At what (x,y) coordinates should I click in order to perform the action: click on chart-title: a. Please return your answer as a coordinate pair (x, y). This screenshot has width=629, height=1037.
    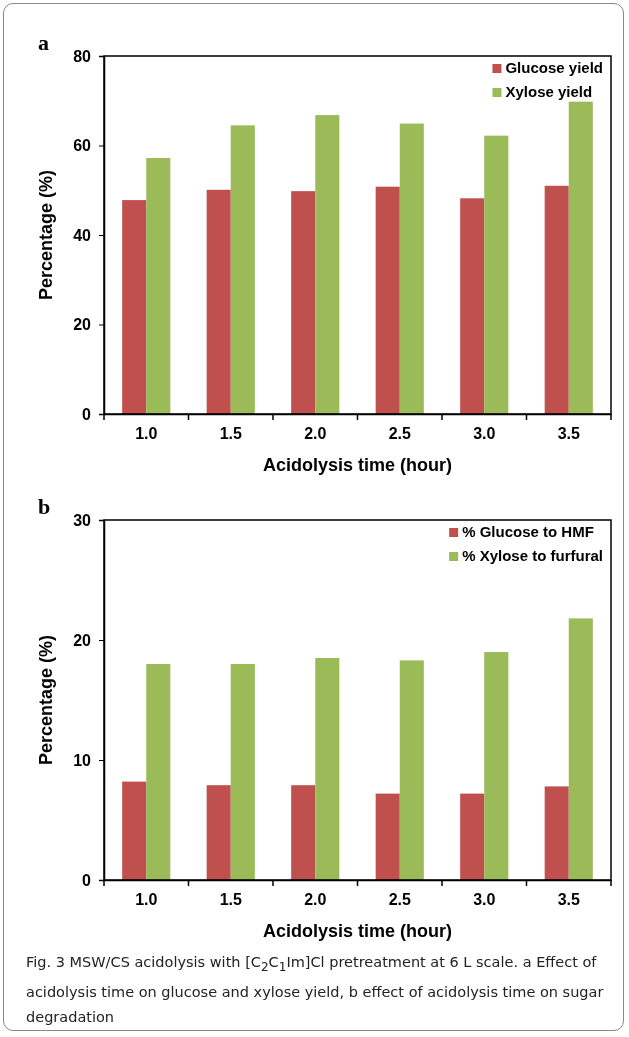
    Looking at the image, I should click on (43, 42).